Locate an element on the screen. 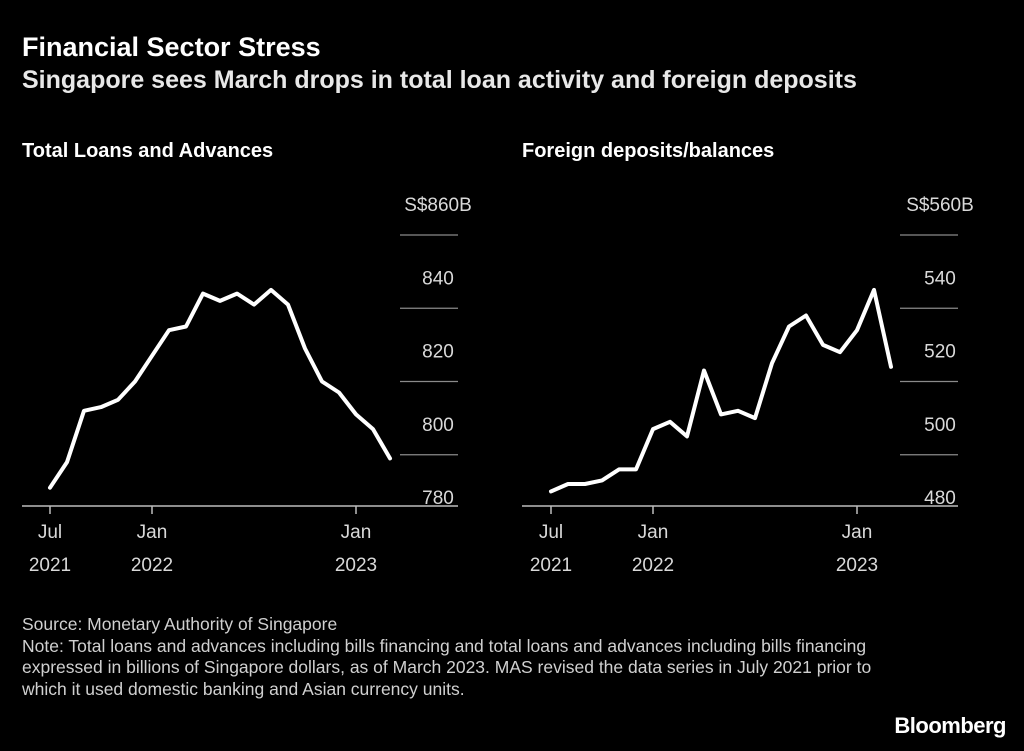  y-tick-label: S$860B is located at coordinates (438, 205).